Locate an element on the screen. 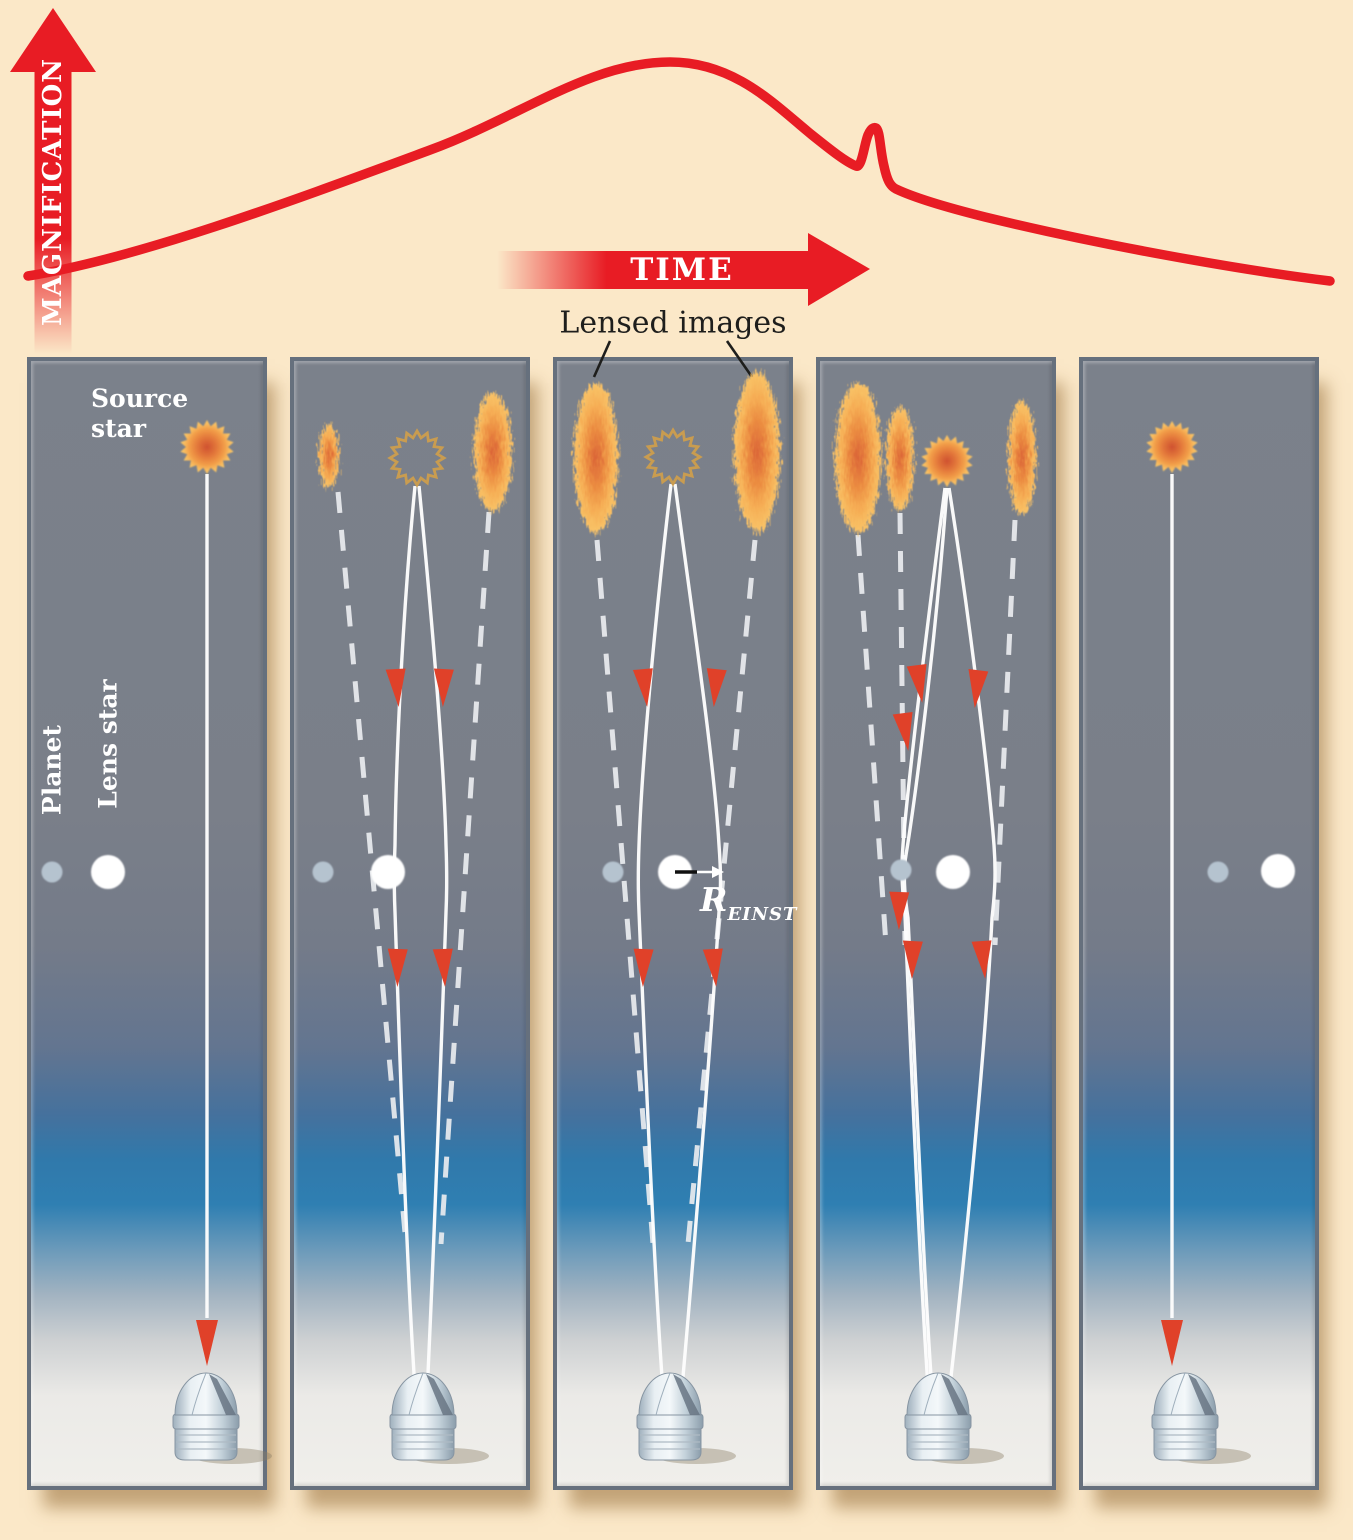 The width and height of the screenshot is (1353, 1540). time-arrow-body is located at coordinates (653, 270).